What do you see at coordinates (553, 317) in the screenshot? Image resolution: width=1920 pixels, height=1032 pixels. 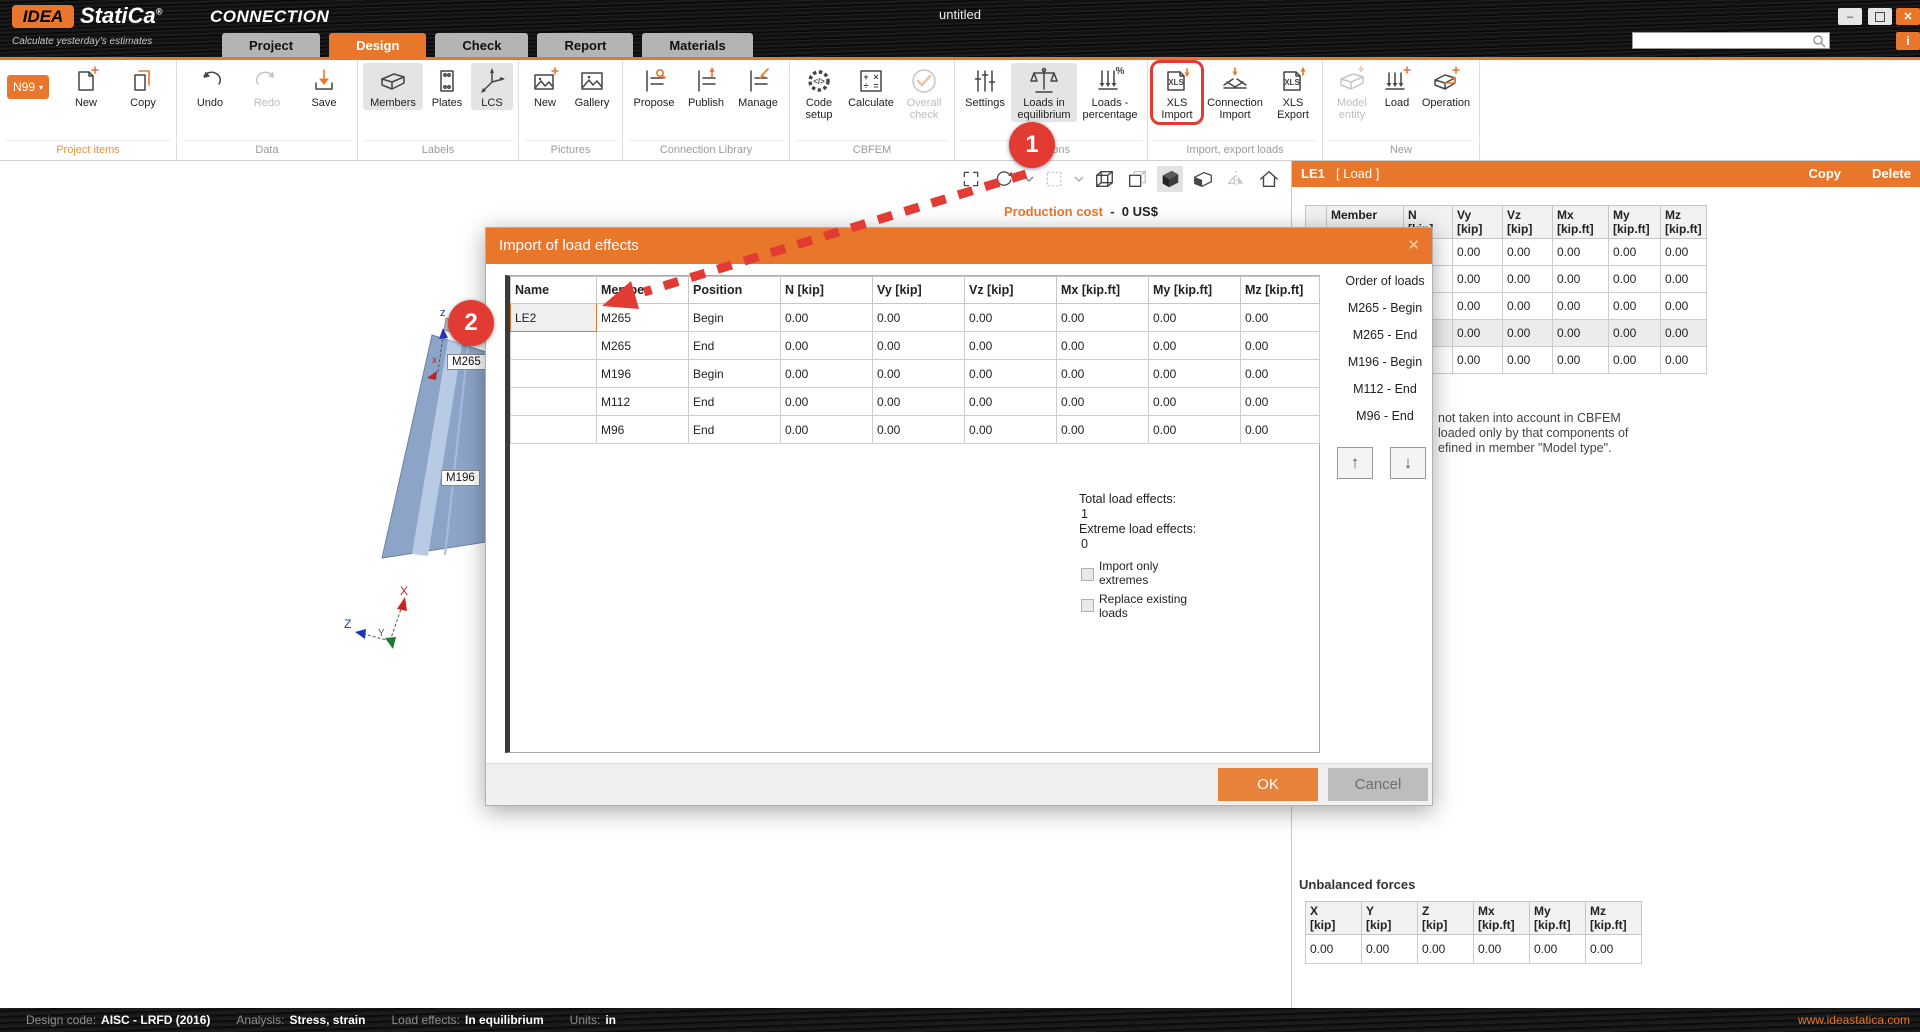 I see `table-cell: LE2` at bounding box center [553, 317].